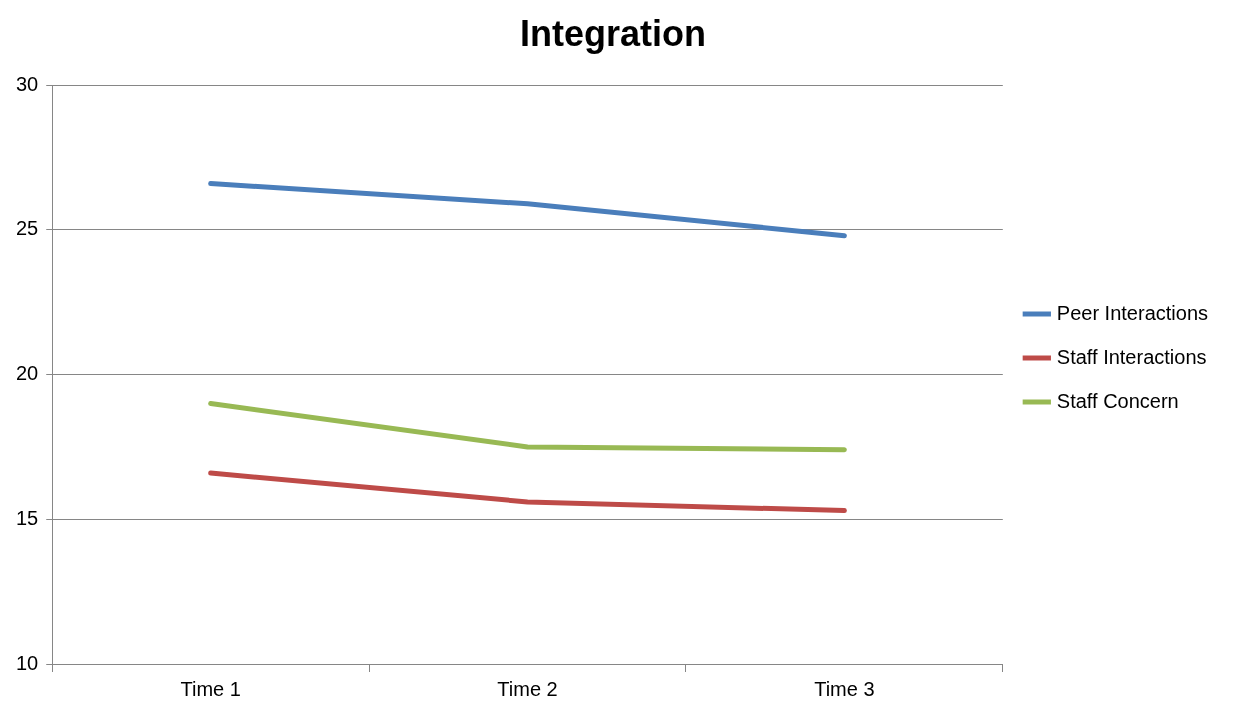  Describe the element at coordinates (210, 688) in the screenshot. I see `x-tick-label: Time 1` at that location.